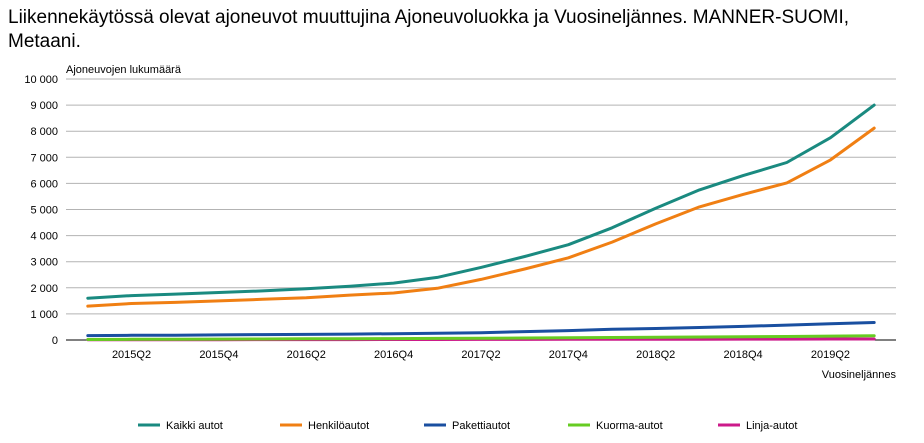 The image size is (924, 443). I want to click on legend-item: Pakettiautot, so click(467, 426).